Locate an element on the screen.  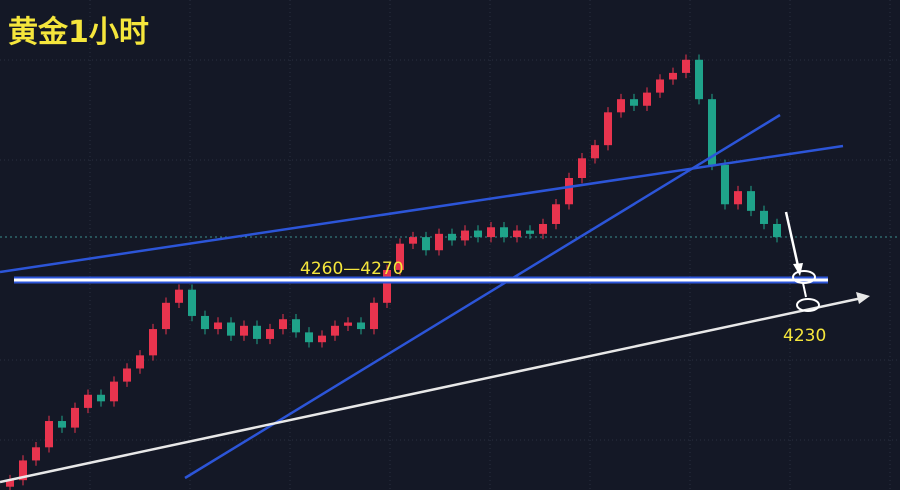
annotation: 4260—4270 is located at coordinates (352, 269).